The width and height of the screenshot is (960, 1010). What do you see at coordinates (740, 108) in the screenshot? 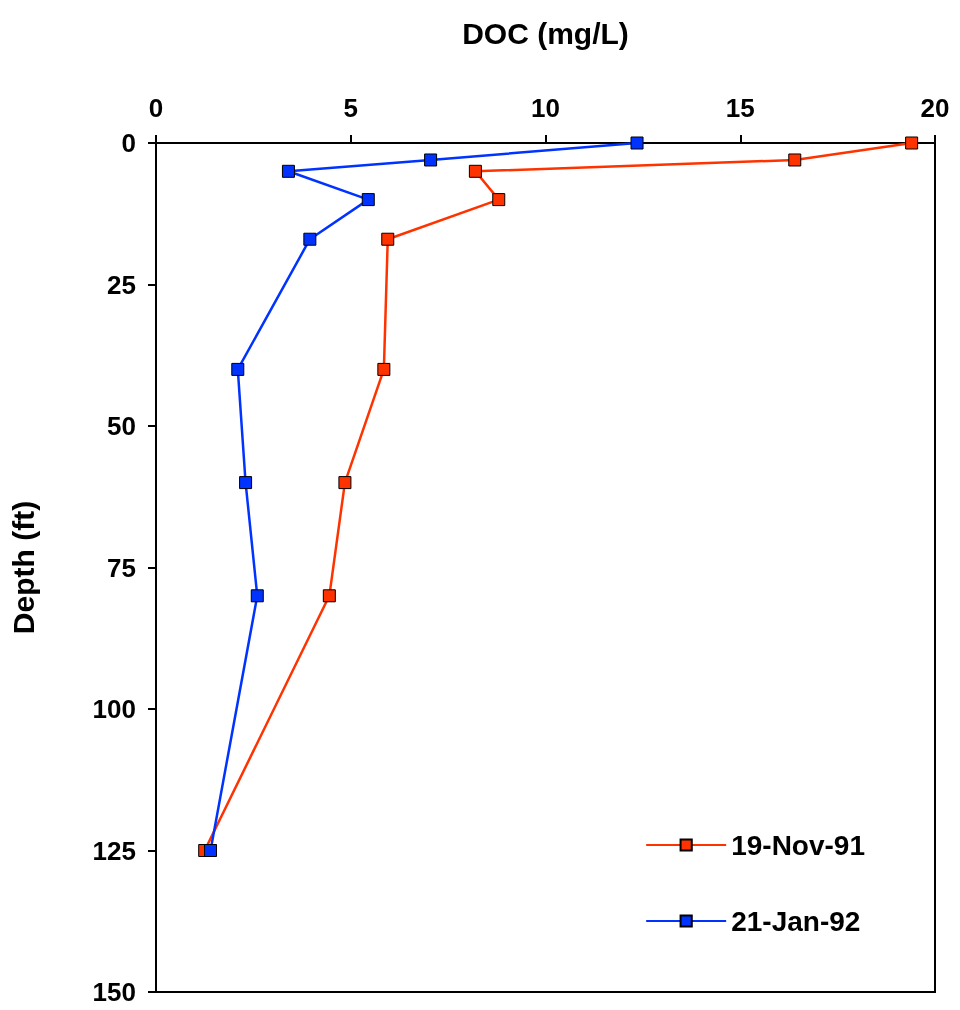
I see `x-tick-label: 15` at bounding box center [740, 108].